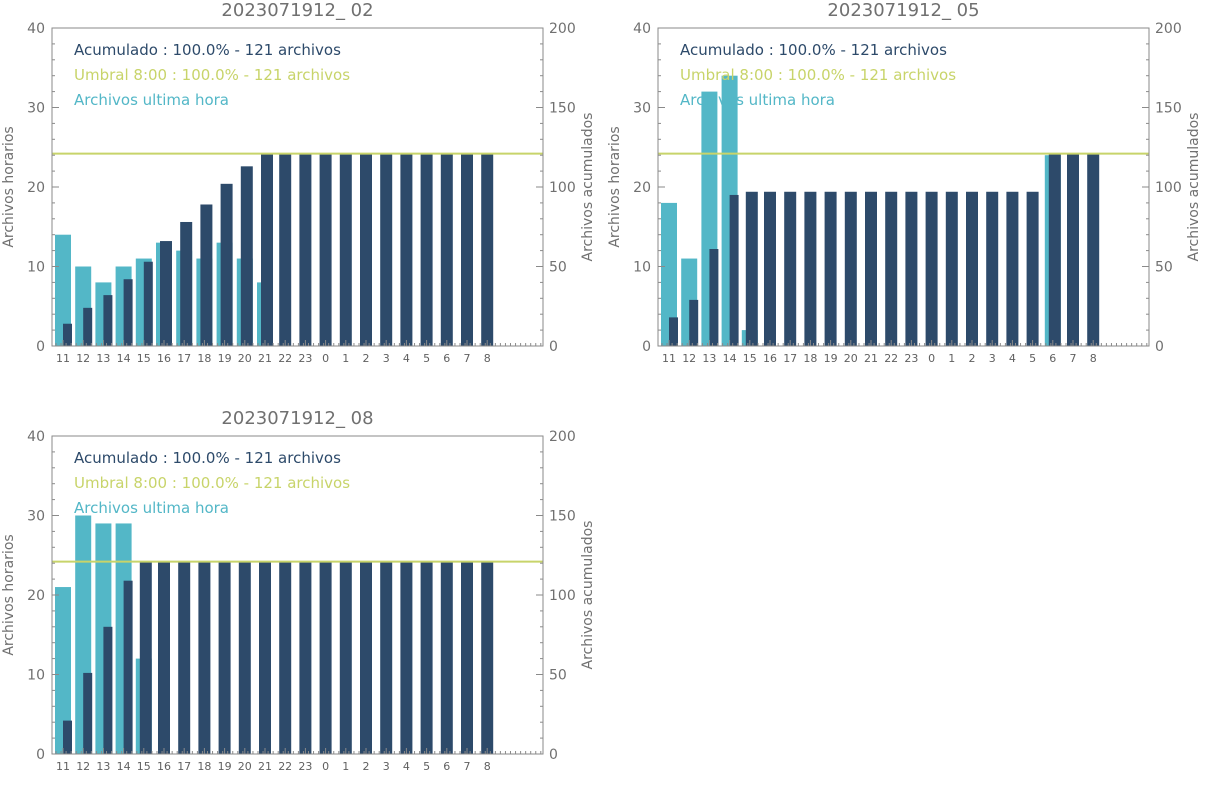 Image resolution: width=1206 pixels, height=788 pixels. Describe the element at coordinates (903, 10) in the screenshot. I see `chart-title: 2023071912_ 05` at that location.